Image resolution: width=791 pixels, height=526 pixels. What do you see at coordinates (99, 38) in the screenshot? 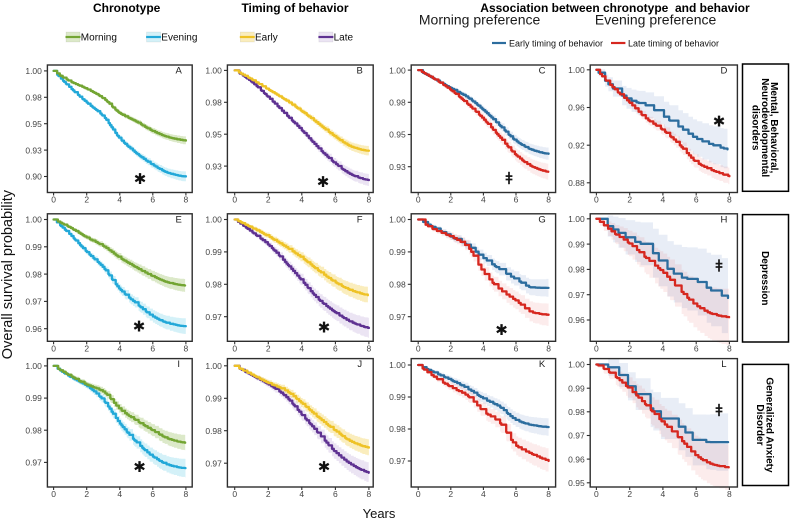
I see `svg-text: Morning` at bounding box center [99, 38].